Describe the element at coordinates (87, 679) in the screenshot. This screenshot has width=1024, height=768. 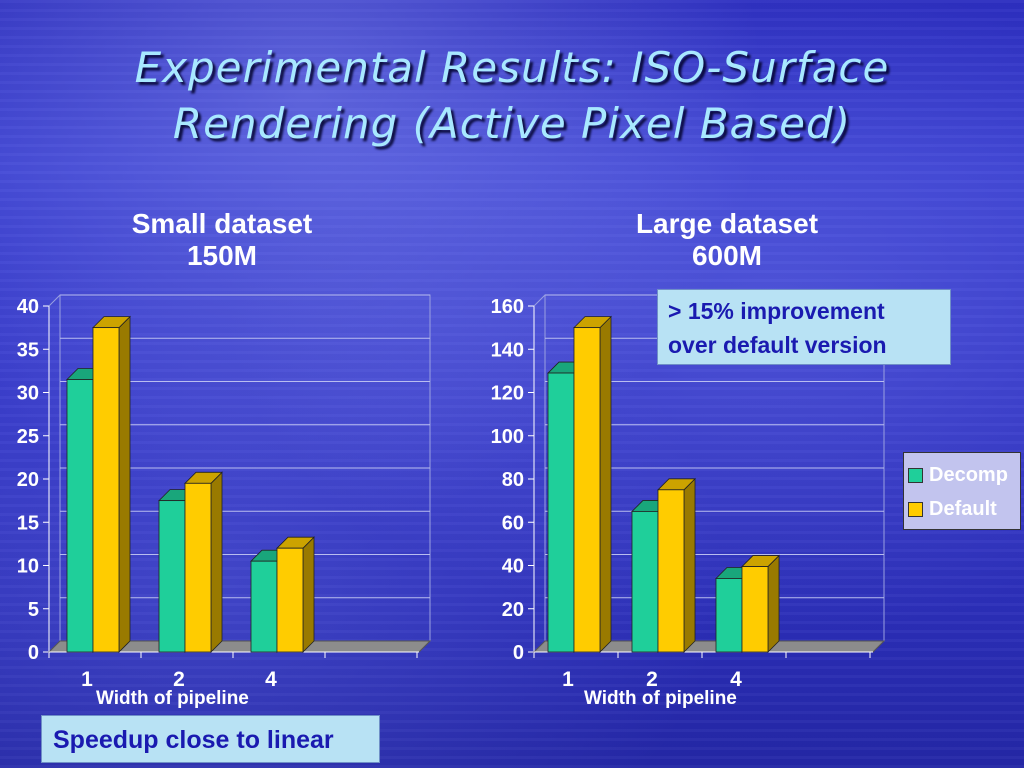
I see `chart-1-xtick-label-1: 1` at that location.